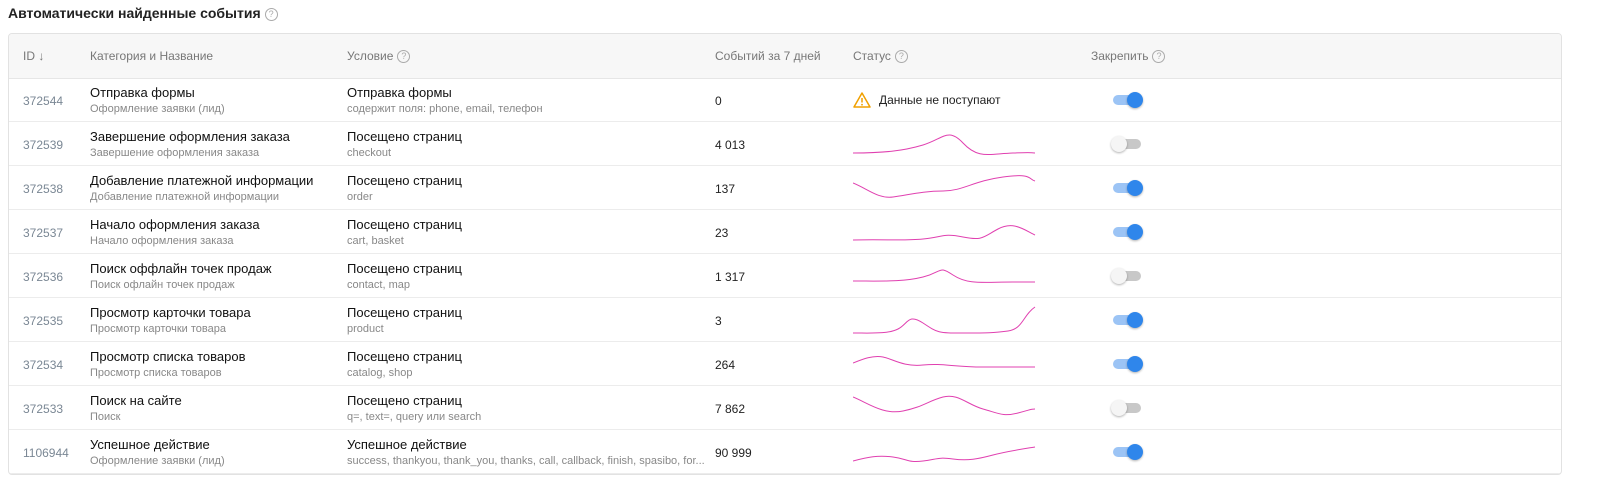  Describe the element at coordinates (1120, 56) in the screenshot. I see `header-text: Закрепить` at that location.